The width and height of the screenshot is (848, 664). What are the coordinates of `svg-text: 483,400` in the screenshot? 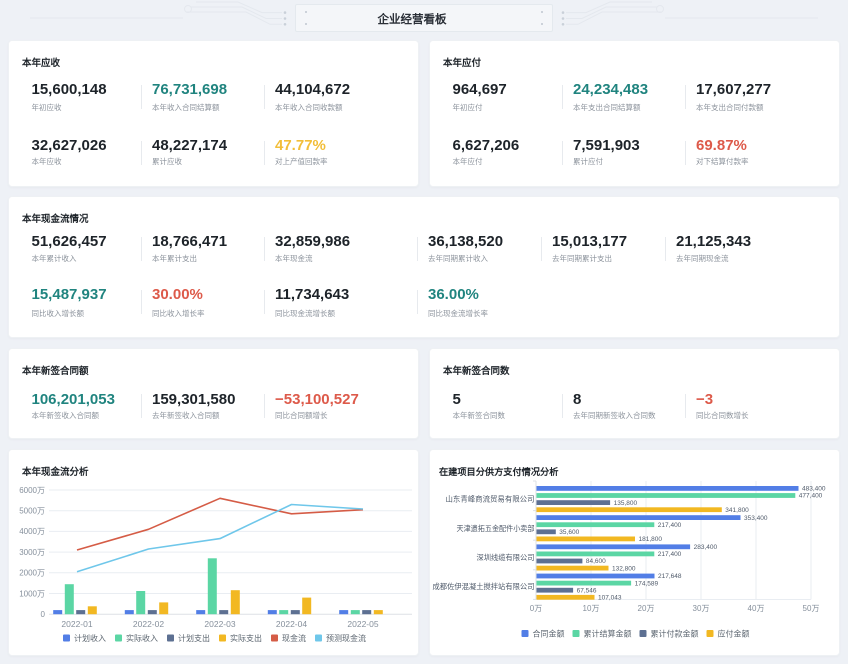 It's located at (814, 489).